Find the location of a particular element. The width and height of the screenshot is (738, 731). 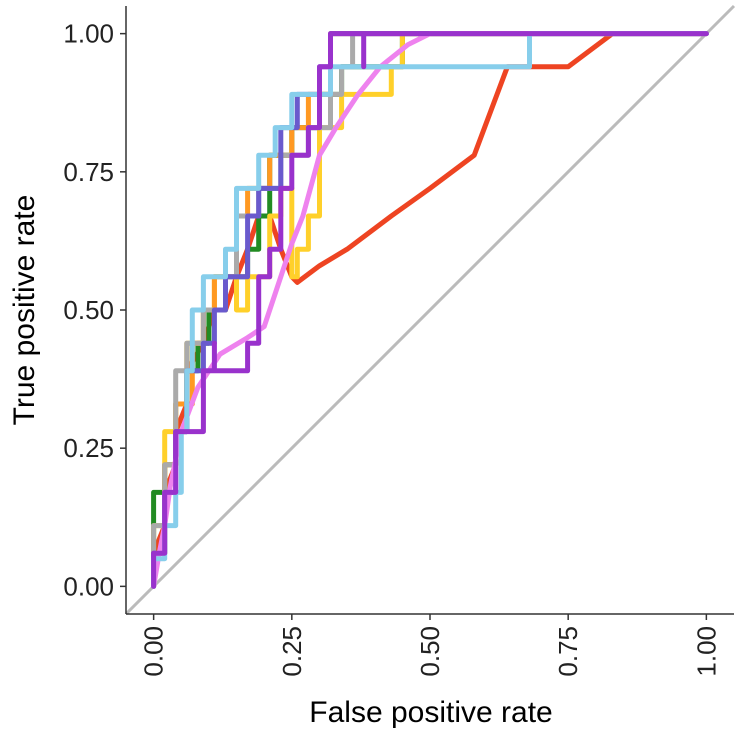

x-tick-label: 0.50 is located at coordinates (430, 651).